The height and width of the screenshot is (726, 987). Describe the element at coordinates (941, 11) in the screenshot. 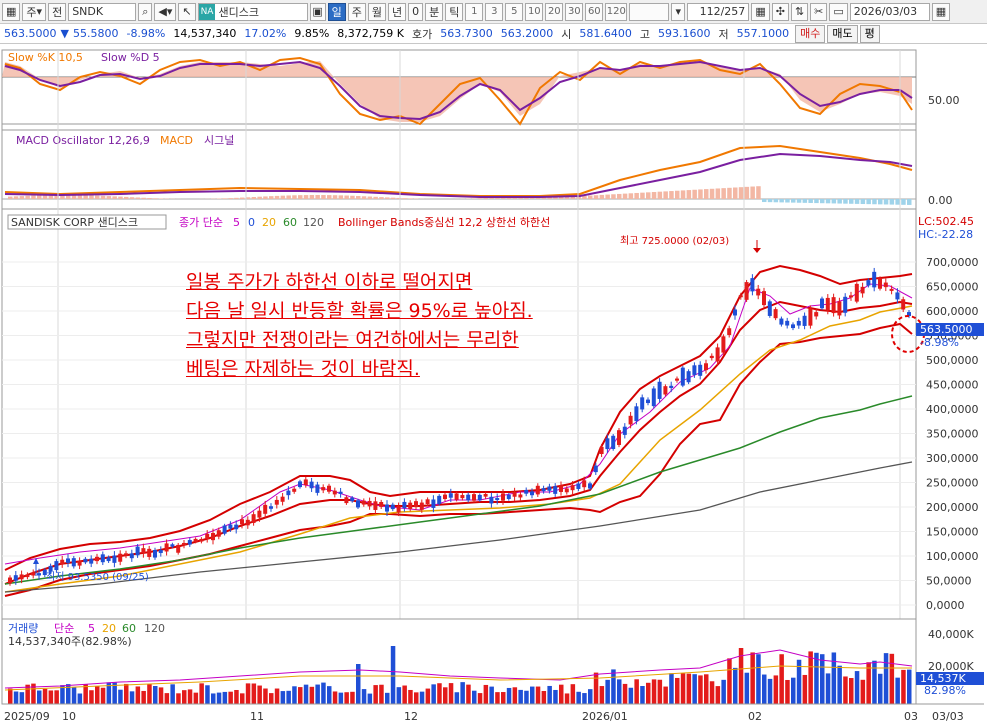

I see `calendar-icon: ▦` at that location.